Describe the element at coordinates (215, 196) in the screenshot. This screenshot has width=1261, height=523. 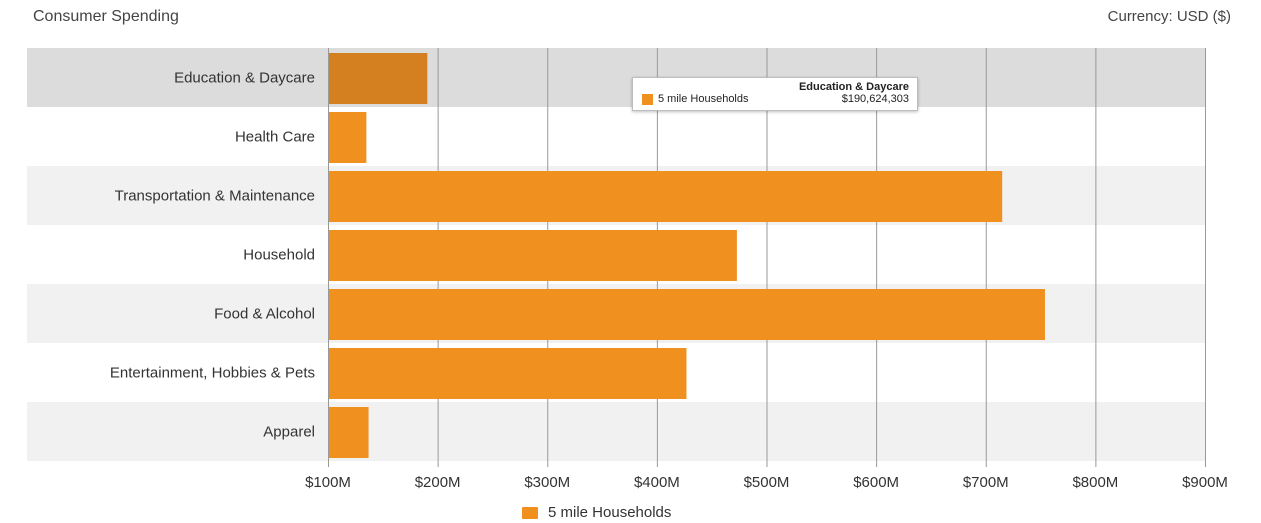
I see `category-label: Transportation & Maintenance` at that location.